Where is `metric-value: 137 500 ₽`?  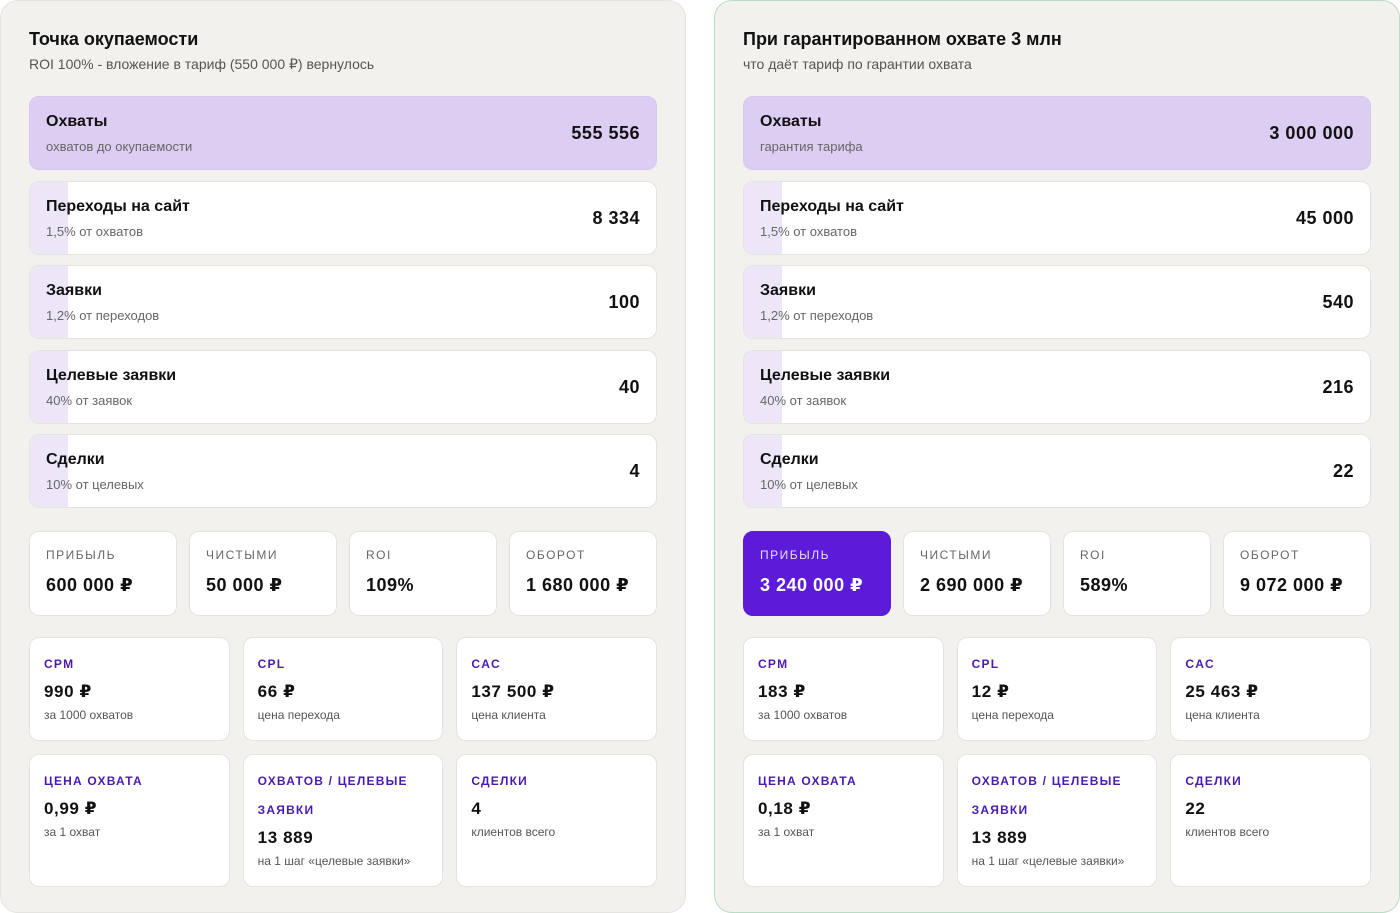
metric-value: 137 500 ₽ is located at coordinates (513, 691).